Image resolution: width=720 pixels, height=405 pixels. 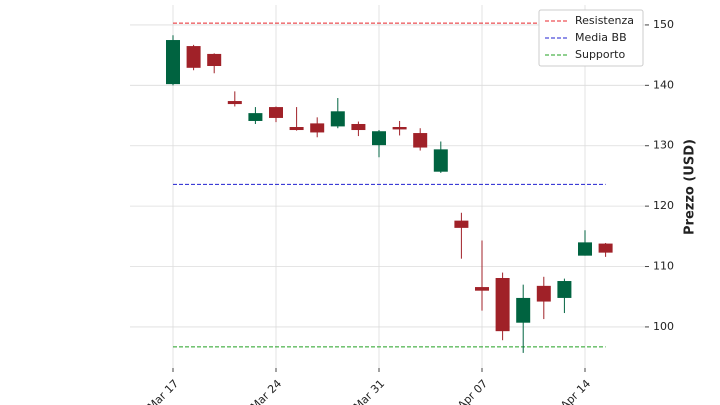 I want to click on legend-box, so click(x=591, y=38).